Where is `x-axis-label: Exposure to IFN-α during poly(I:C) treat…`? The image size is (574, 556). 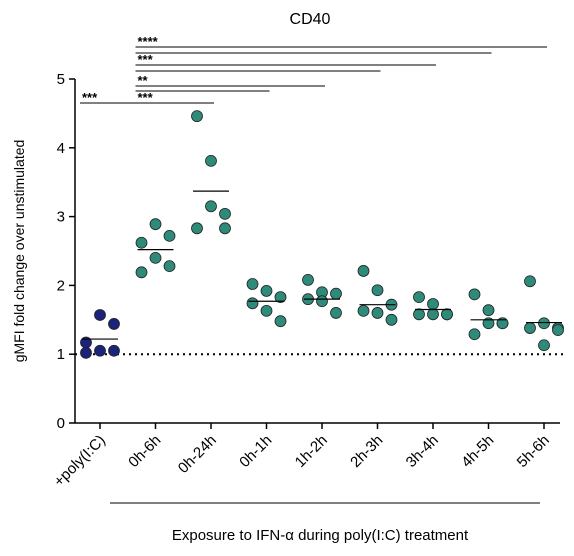
x-axis-label: Exposure to IFN-α during poly(I:C) treat… is located at coordinates (320, 535).